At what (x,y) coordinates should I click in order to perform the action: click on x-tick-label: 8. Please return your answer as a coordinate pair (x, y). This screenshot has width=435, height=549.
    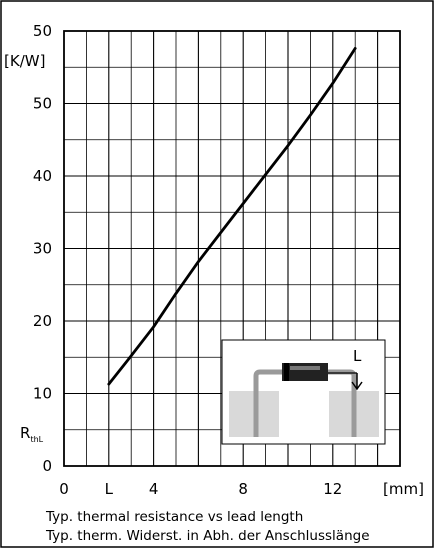
    Looking at the image, I should click on (243, 489).